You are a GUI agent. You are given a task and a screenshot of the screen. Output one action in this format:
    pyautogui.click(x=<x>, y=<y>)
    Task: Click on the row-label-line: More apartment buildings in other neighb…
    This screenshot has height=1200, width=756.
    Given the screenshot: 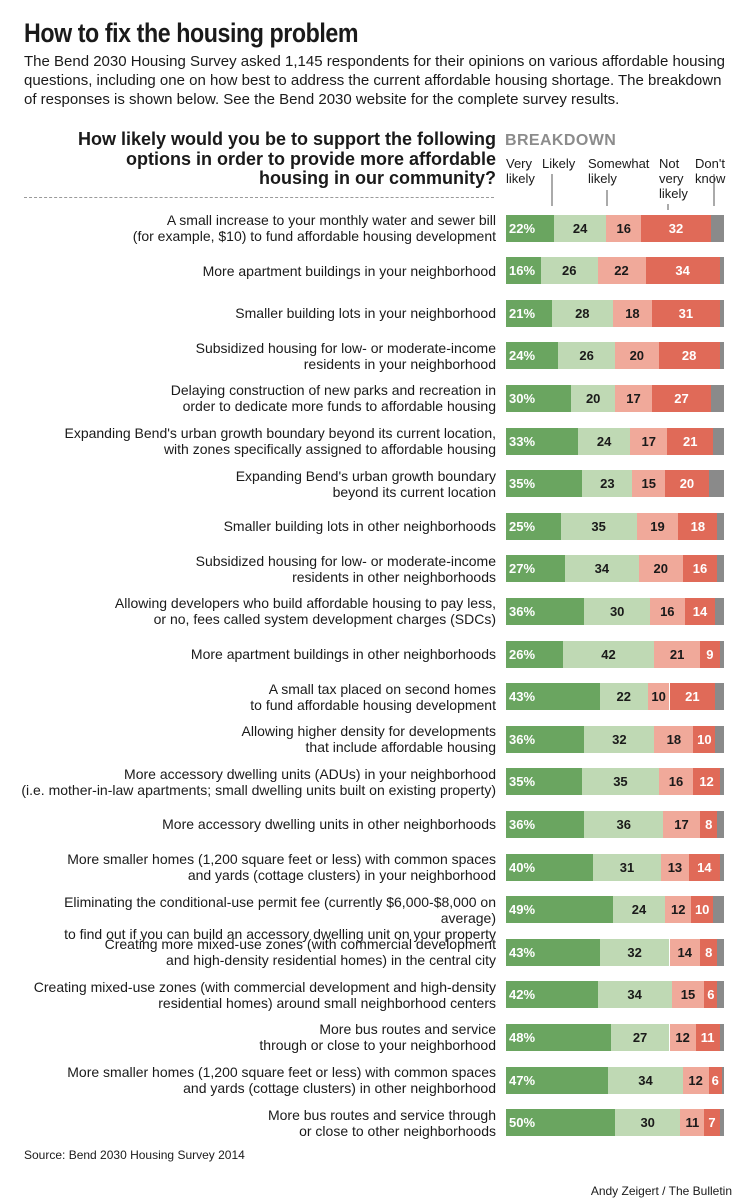 What is the action you would take?
    pyautogui.click(x=343, y=654)
    